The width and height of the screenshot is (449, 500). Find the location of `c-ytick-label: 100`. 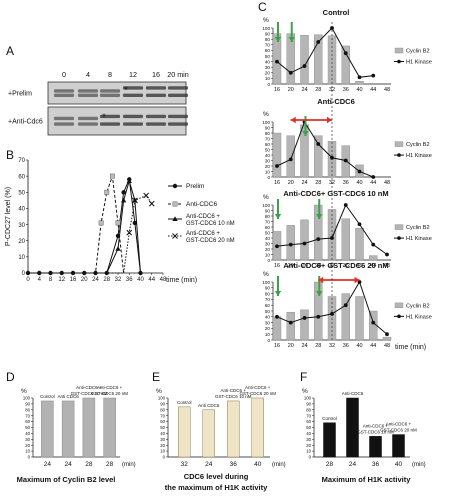

c-ytick-label: 100 is located at coordinates (266, 282).